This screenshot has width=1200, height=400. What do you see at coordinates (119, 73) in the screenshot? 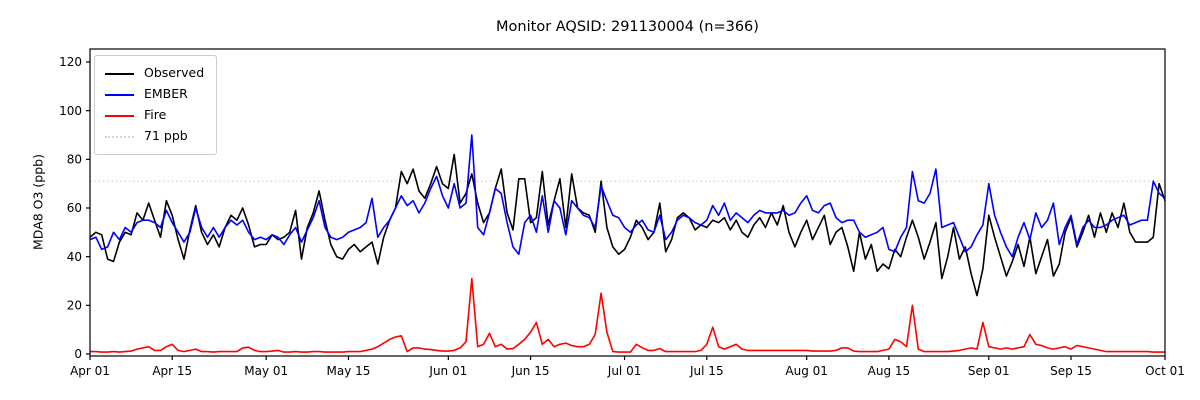
I see `observed-line-sample` at bounding box center [119, 73].